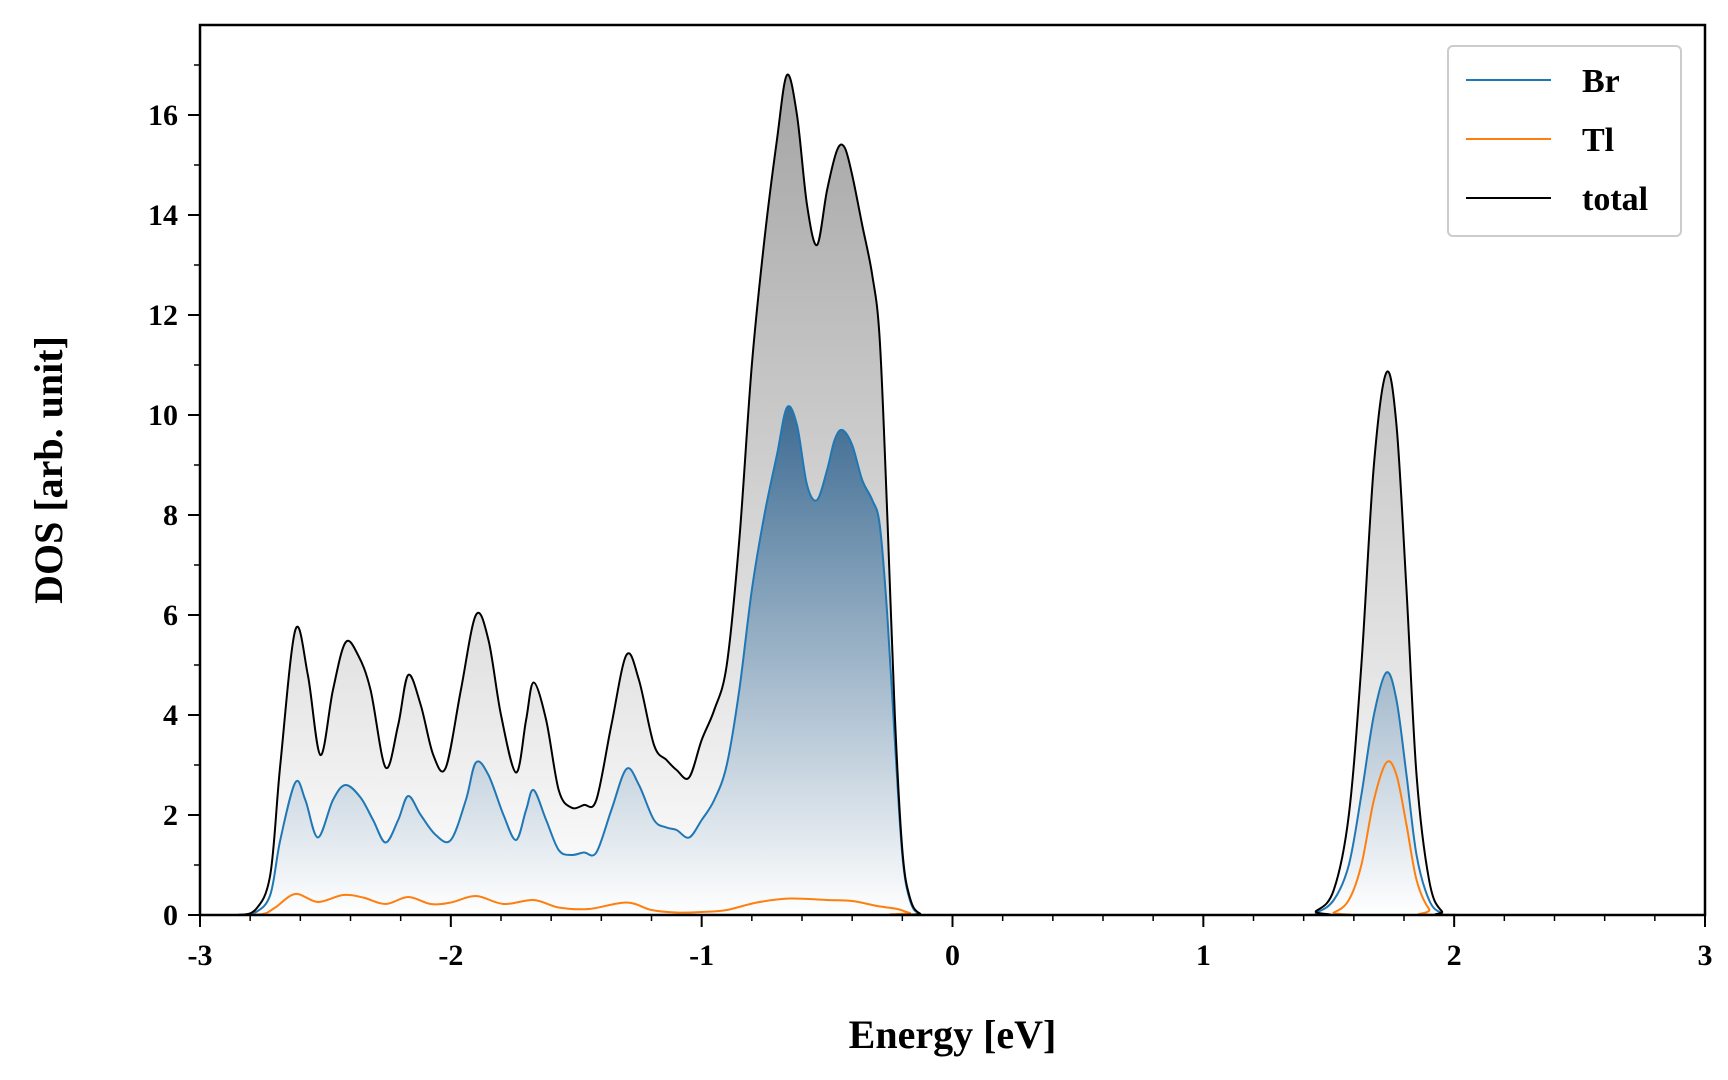  I want to click on y-tick-label: 4, so click(170, 715).